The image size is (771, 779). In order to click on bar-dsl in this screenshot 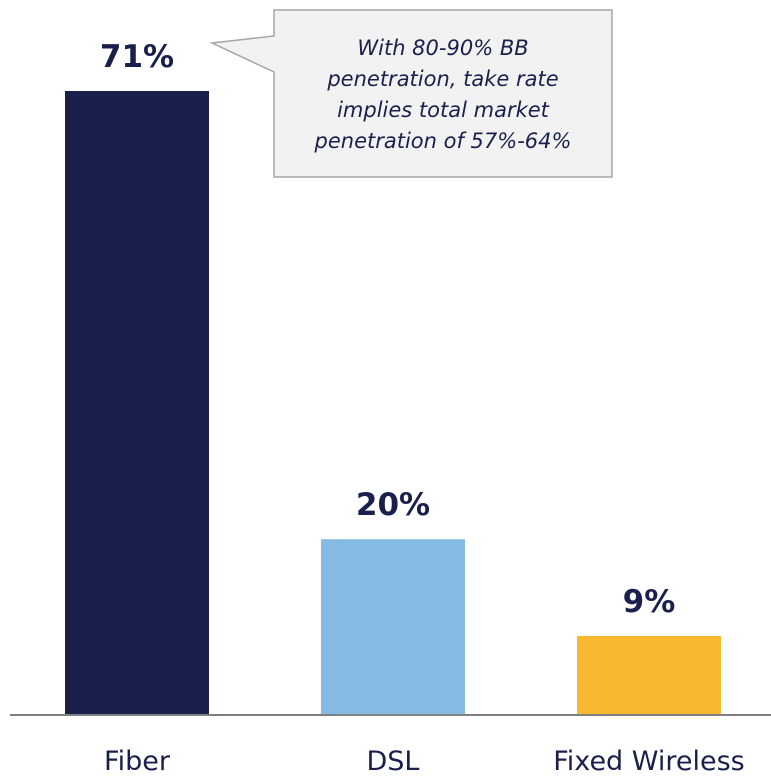, I will do `click(393, 627)`.